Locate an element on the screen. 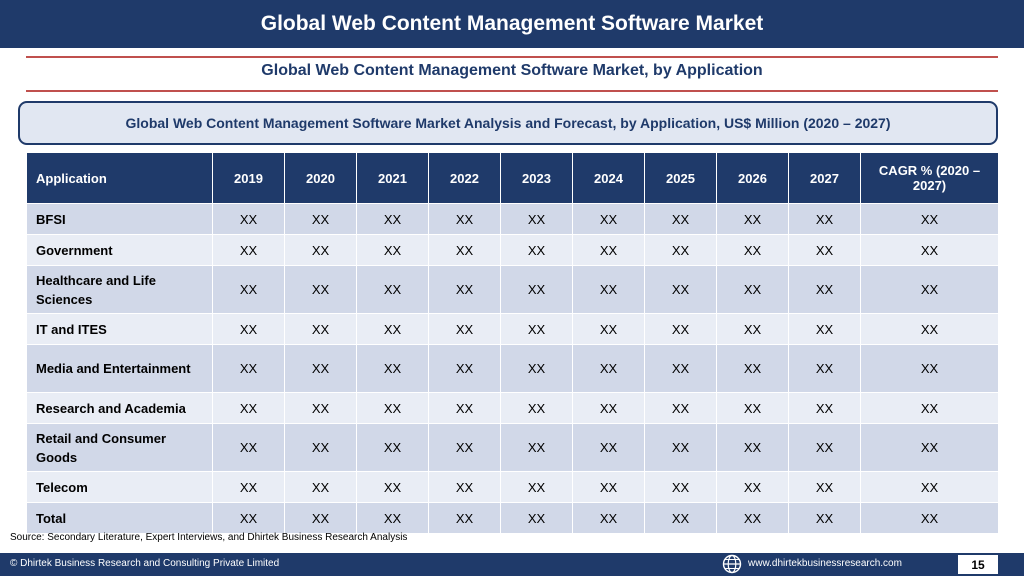 Image resolution: width=1024 pixels, height=579 pixels. column-header: 2023 is located at coordinates (536, 178).